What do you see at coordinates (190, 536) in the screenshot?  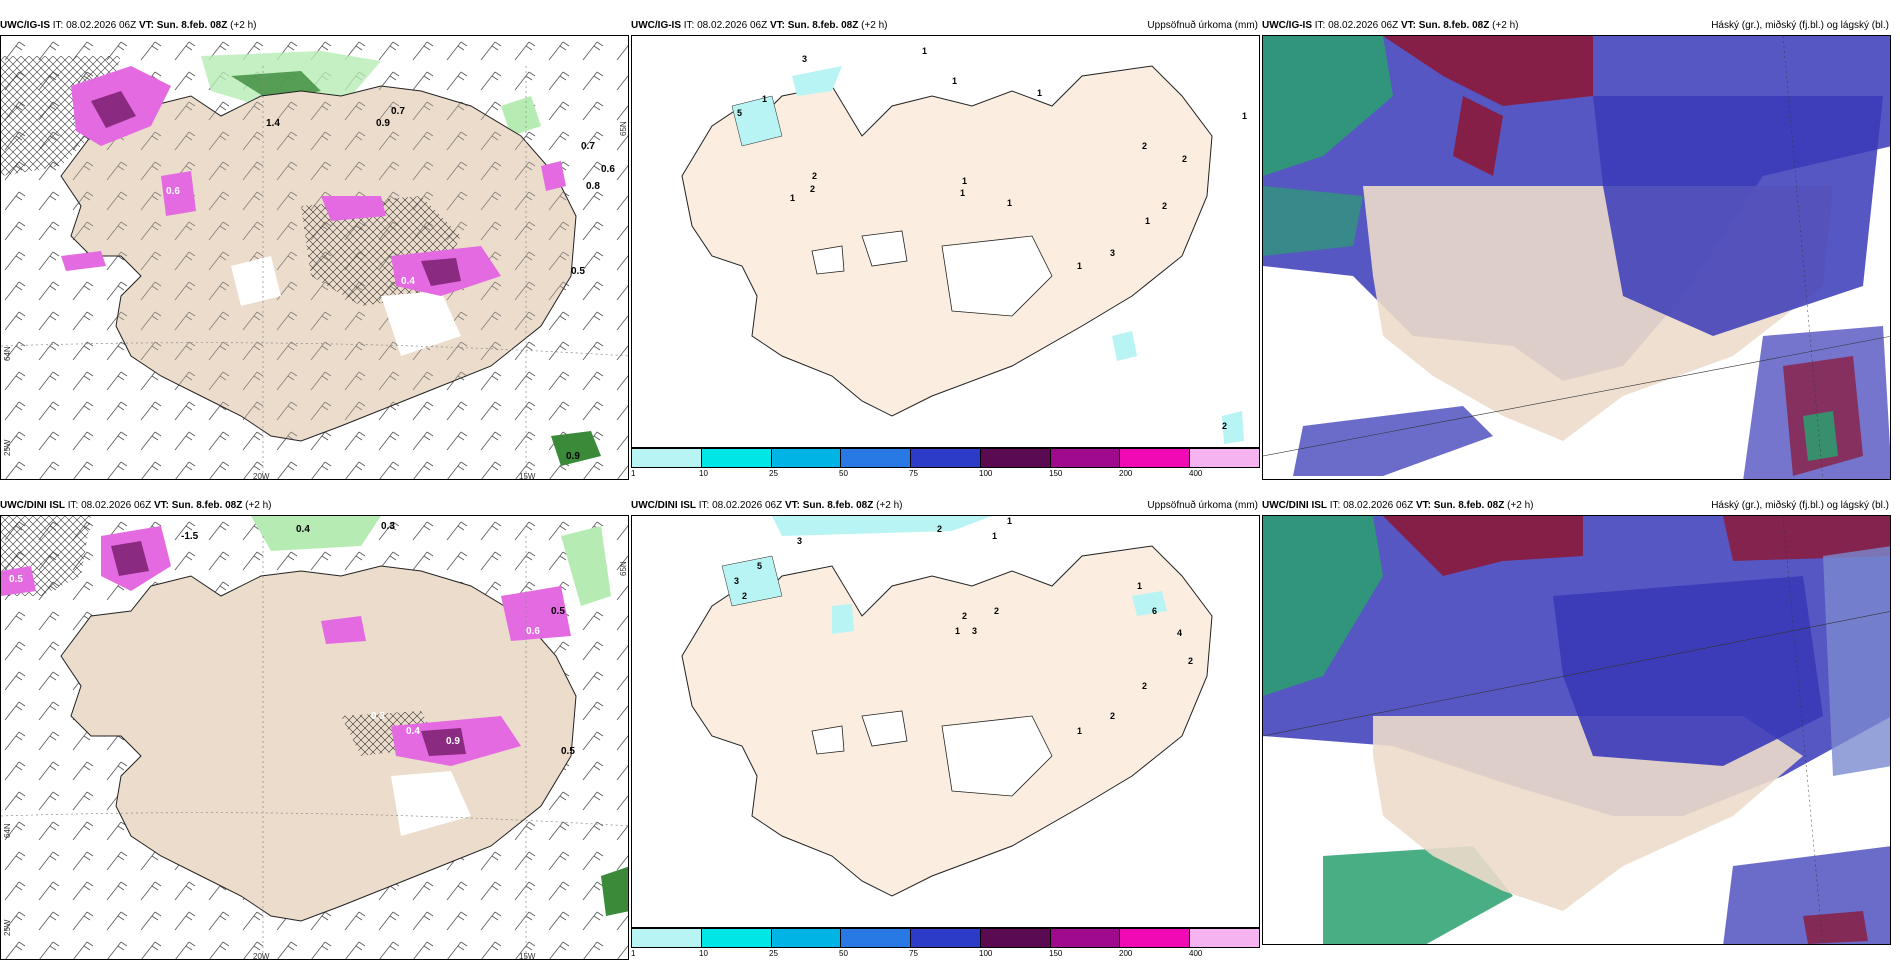 I see `wind-value: -1.5` at bounding box center [190, 536].